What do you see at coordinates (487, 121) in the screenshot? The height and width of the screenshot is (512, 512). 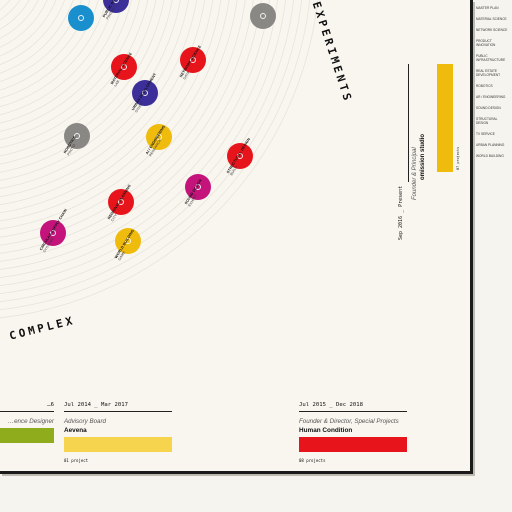 I see `category-index-item: STRUCTURAL DESIGN` at bounding box center [487, 121].